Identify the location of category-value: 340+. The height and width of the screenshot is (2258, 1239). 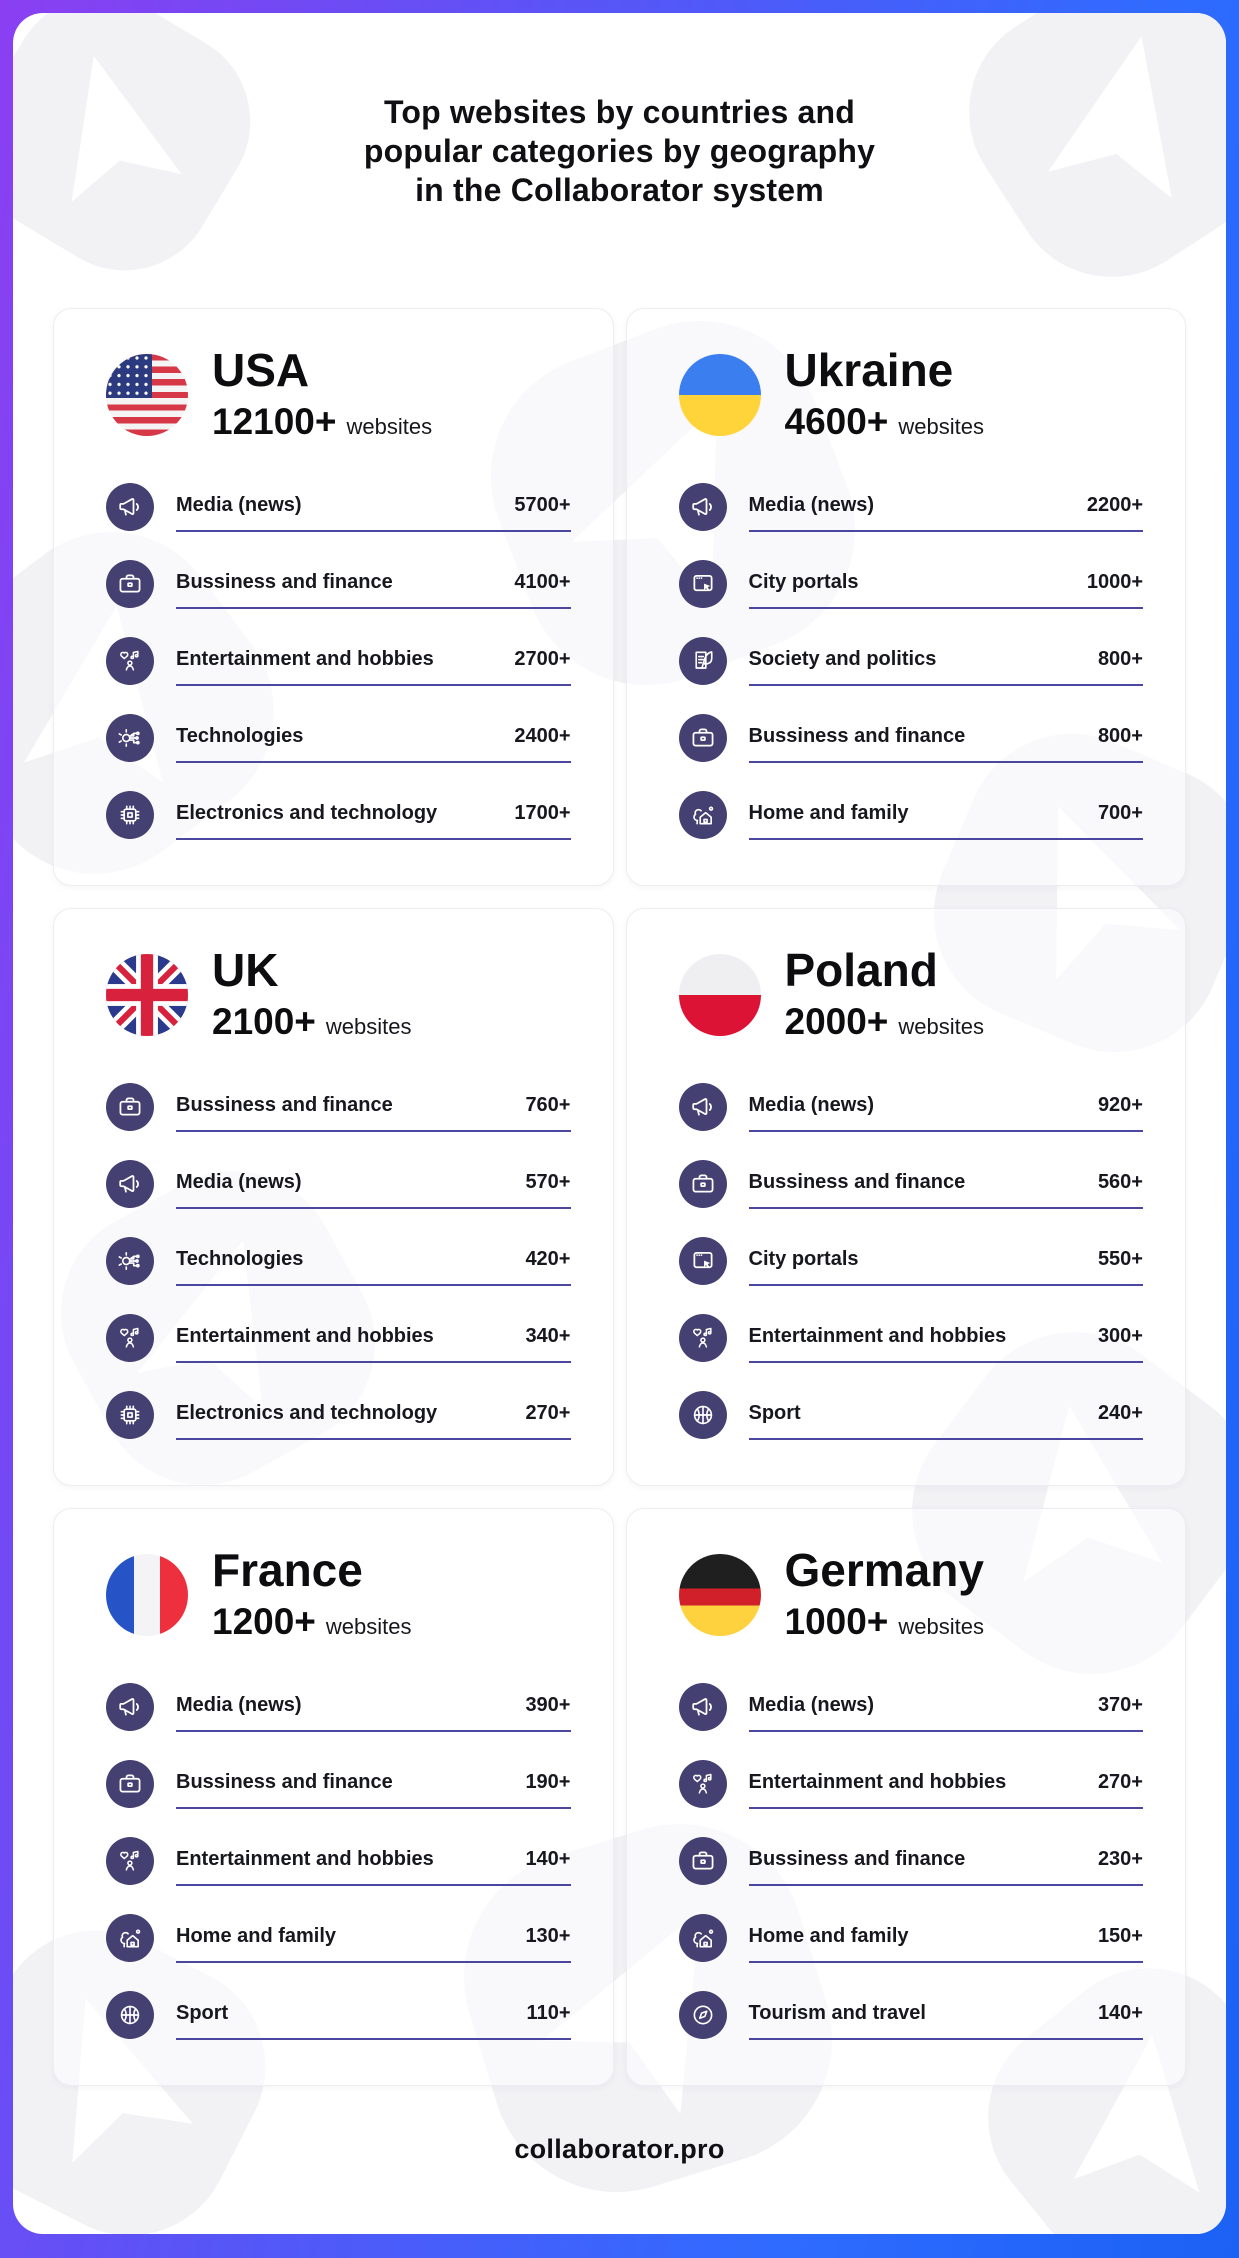
(548, 1335).